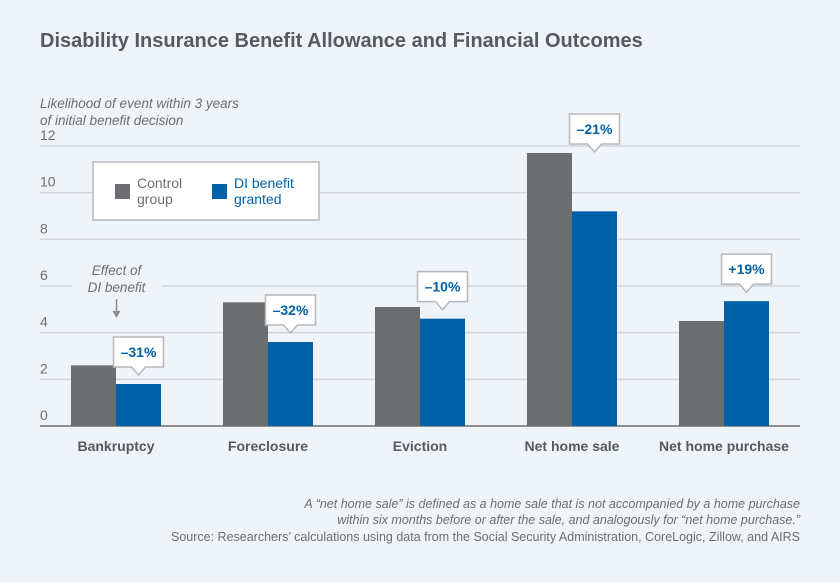 This screenshot has height=582, width=840. Describe the element at coordinates (44, 275) in the screenshot. I see `y-tick-label: 6` at that location.